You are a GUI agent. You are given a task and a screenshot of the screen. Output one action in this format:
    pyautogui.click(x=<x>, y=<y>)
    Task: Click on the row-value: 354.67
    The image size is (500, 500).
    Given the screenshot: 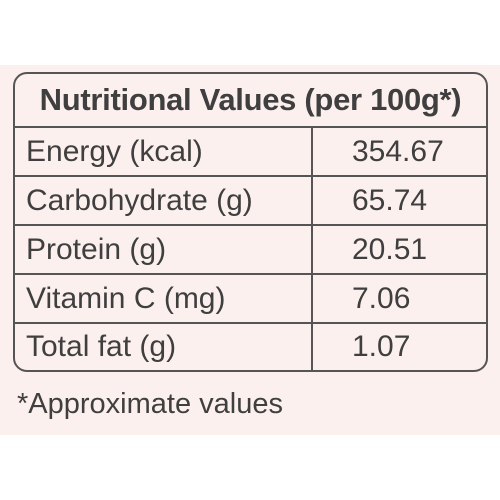 What is the action you would take?
    pyautogui.click(x=398, y=151)
    